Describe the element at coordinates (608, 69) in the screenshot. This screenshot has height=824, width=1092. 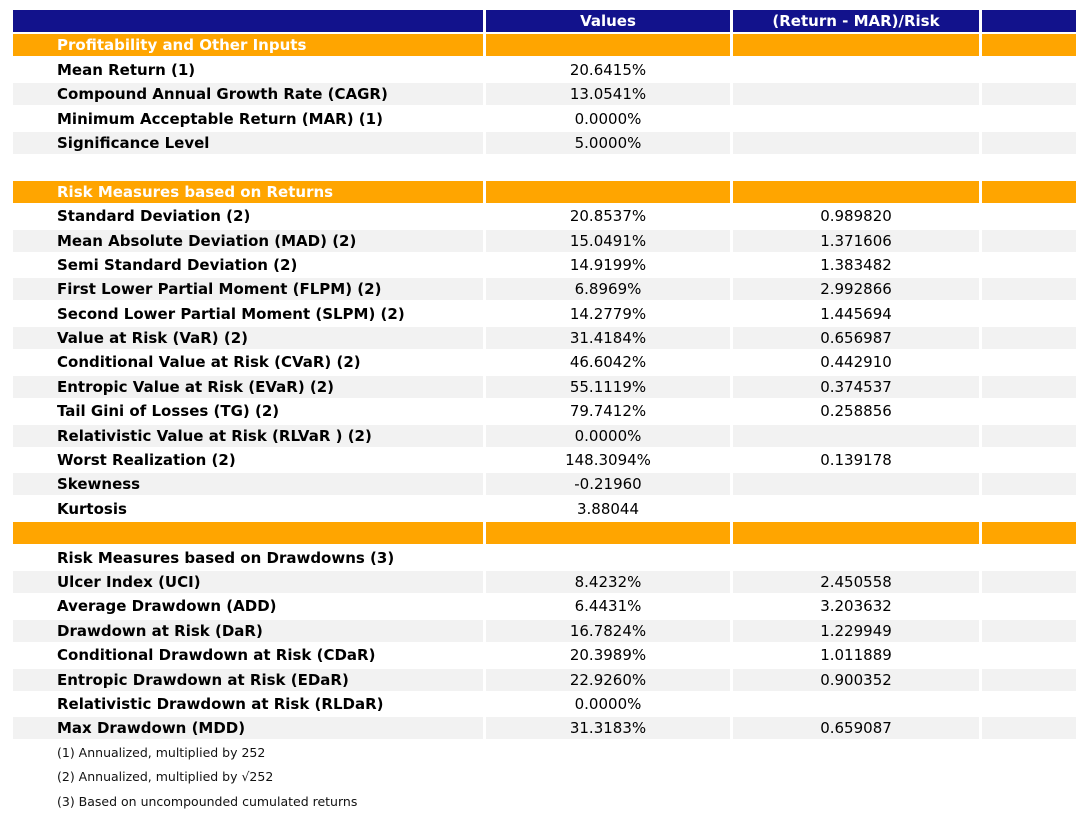
I see `metric-value: 20.6415%` at that location.